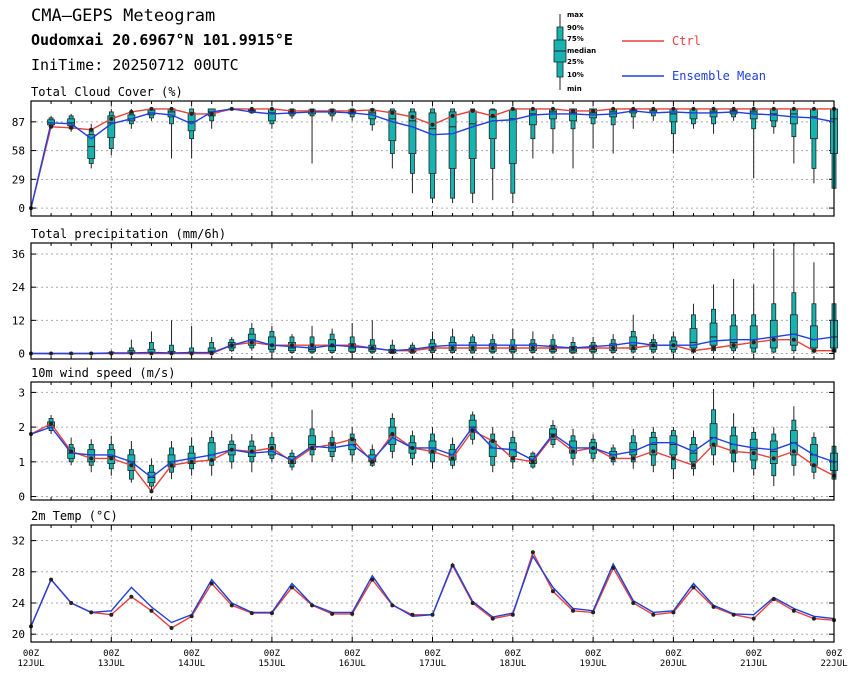 This screenshot has width=858, height=680. Describe the element at coordinates (673, 664) in the screenshot. I see `x-tick-label: 20JUL` at that location.